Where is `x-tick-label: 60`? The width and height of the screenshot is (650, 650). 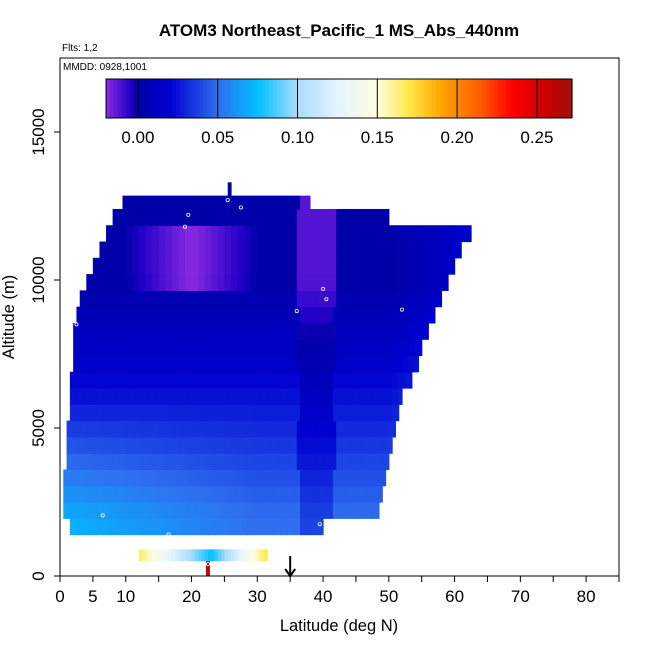
x-tick-label: 60 is located at coordinates (454, 596).